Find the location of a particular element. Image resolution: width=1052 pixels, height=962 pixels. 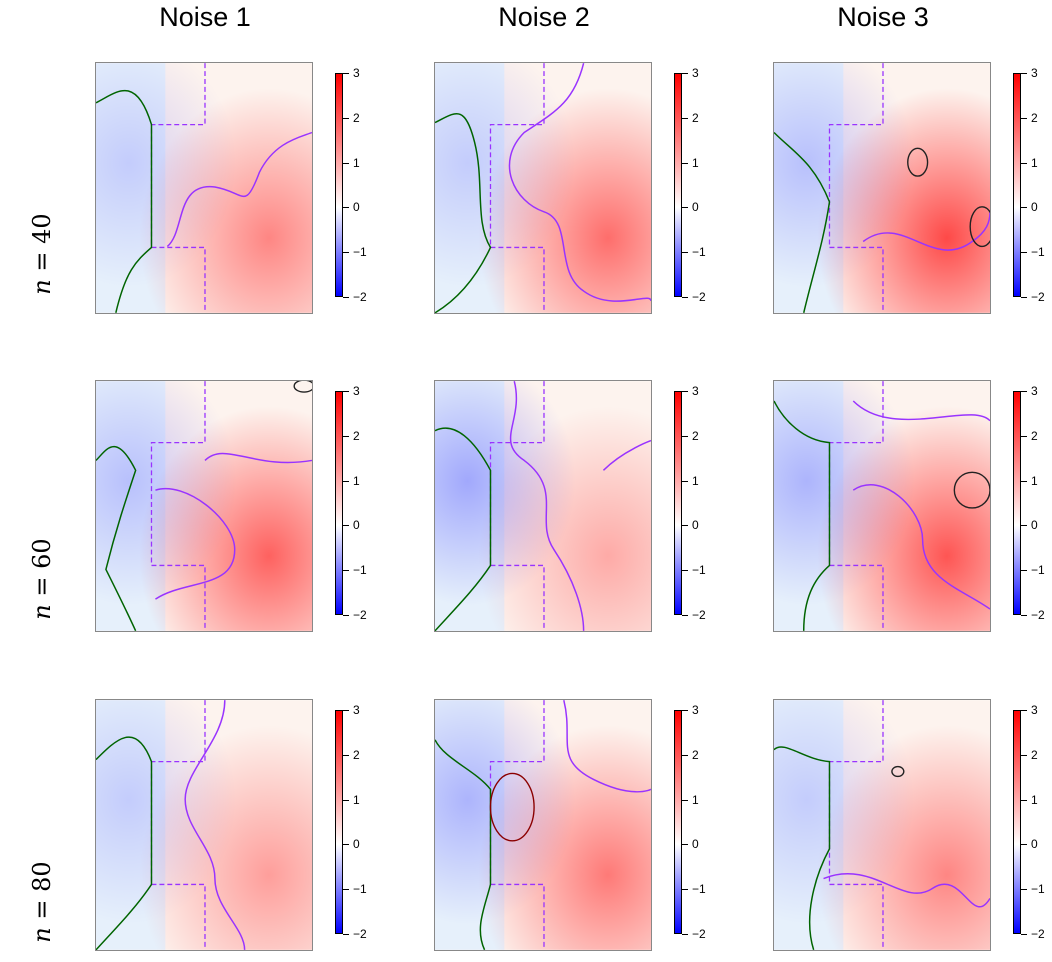

column-title-noise-2: Noise 2 is located at coordinates (544, 17).